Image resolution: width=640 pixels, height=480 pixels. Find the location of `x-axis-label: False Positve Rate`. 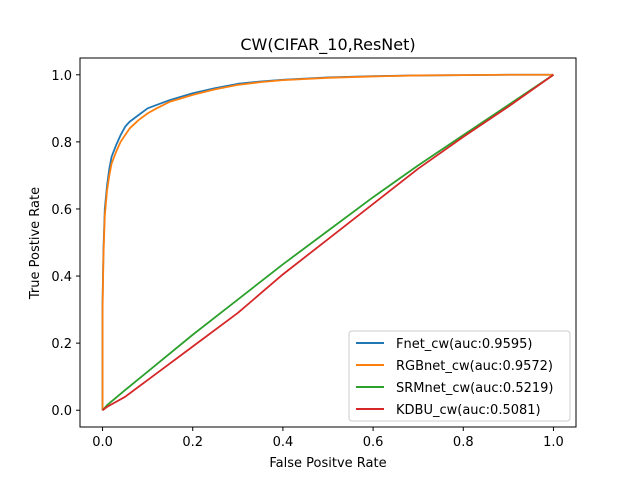

x-axis-label: False Positve Rate is located at coordinates (327, 463).